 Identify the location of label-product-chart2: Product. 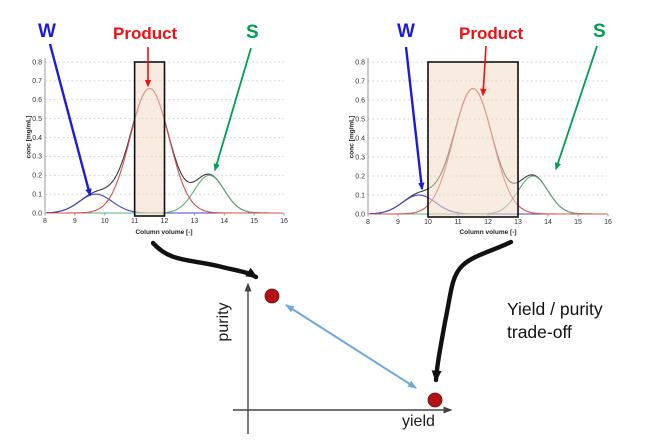
(491, 33).